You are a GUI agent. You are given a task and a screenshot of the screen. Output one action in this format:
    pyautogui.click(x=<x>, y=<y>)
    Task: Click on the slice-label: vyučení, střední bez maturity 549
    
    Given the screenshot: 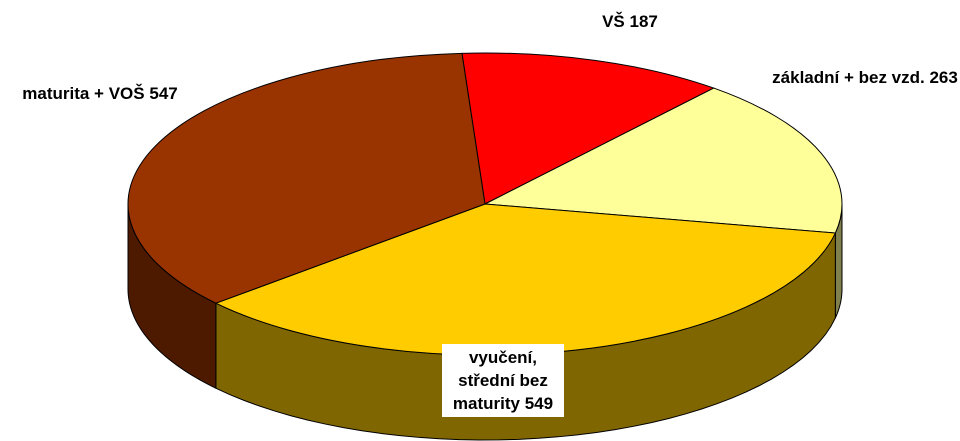 What is the action you would take?
    pyautogui.click(x=503, y=380)
    